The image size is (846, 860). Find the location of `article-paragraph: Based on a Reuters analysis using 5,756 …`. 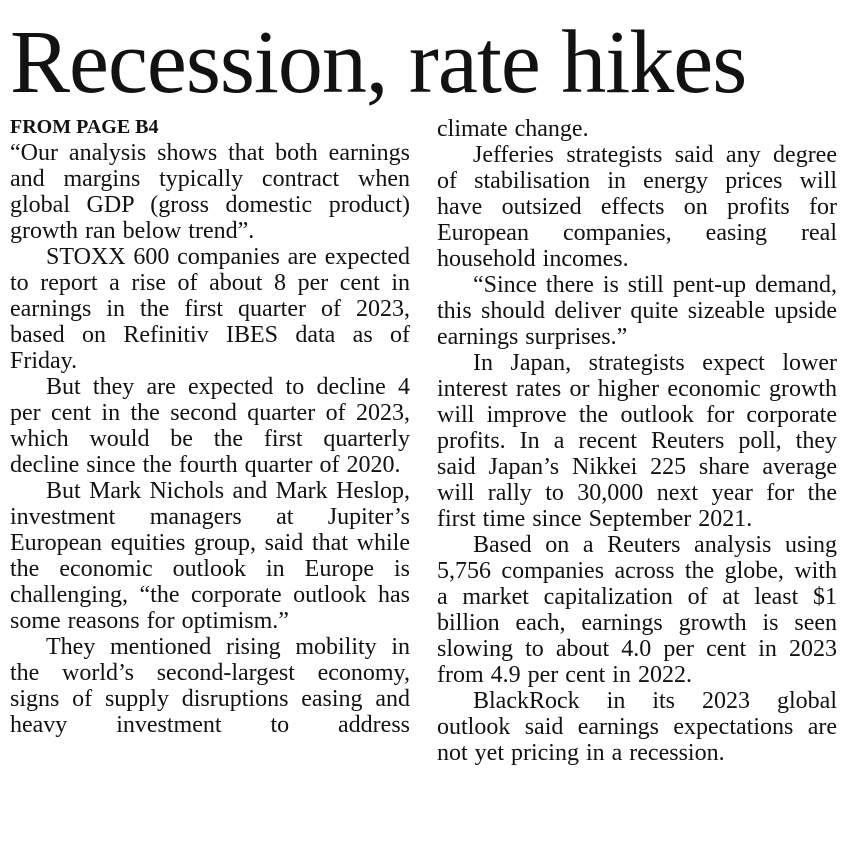

article-paragraph: Based on a Reuters analysis using 5,756 … is located at coordinates (637, 610).